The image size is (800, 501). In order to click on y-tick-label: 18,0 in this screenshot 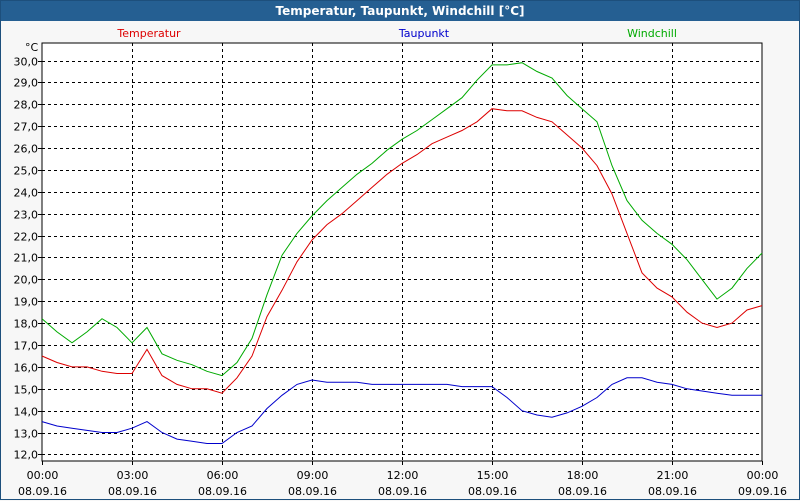, I will do `click(26, 324)`.